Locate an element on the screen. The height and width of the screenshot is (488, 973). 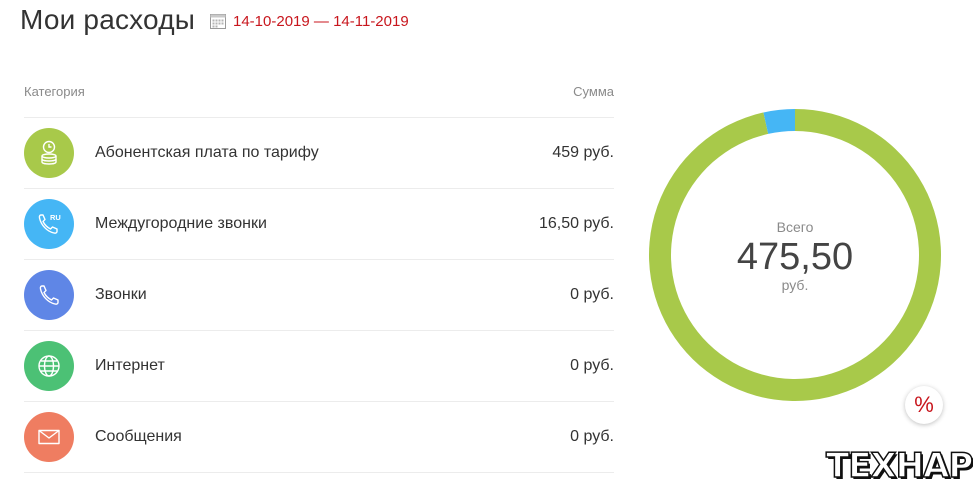
category-name: Абонентская плата по тарифу is located at coordinates (207, 152).